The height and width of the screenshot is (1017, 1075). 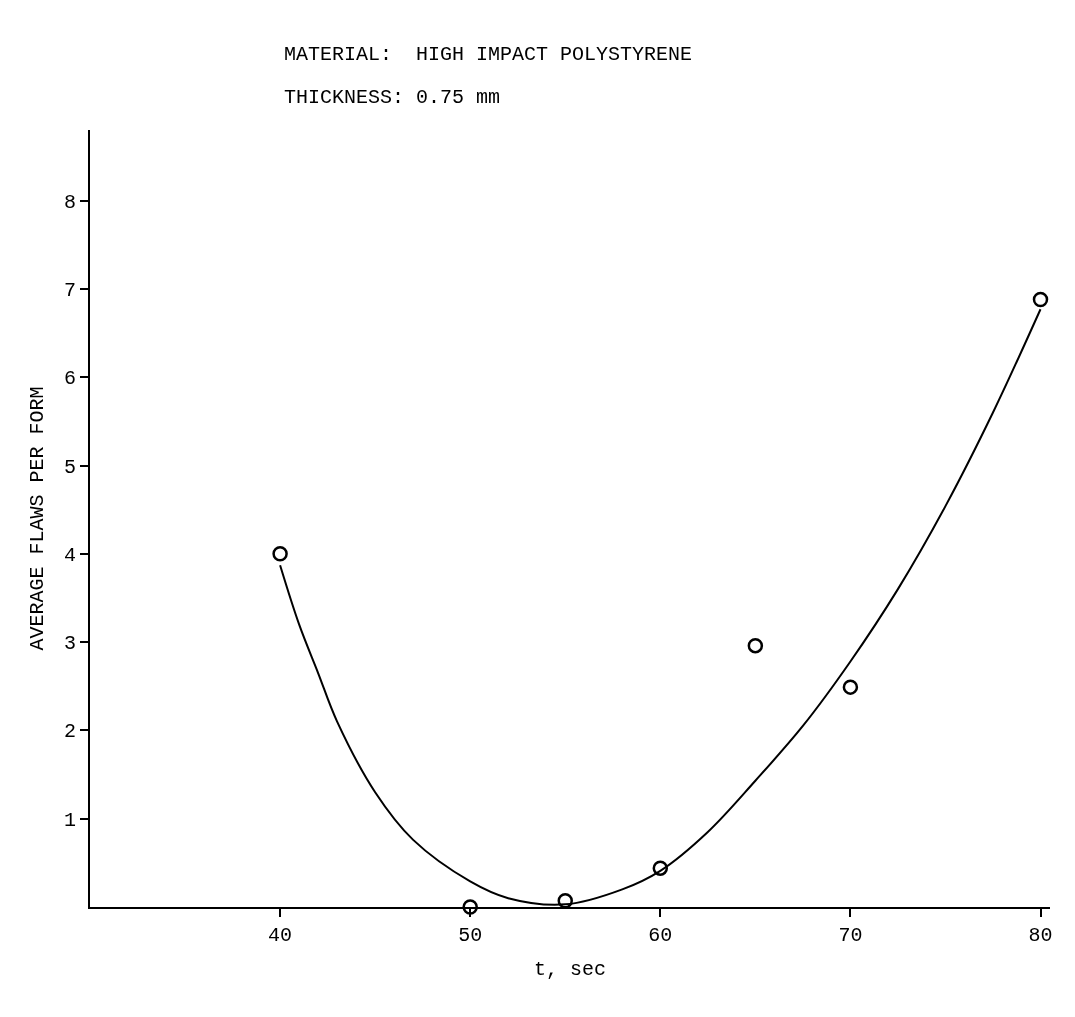 What do you see at coordinates (280, 935) in the screenshot?
I see `x-tick-label: 40` at bounding box center [280, 935].